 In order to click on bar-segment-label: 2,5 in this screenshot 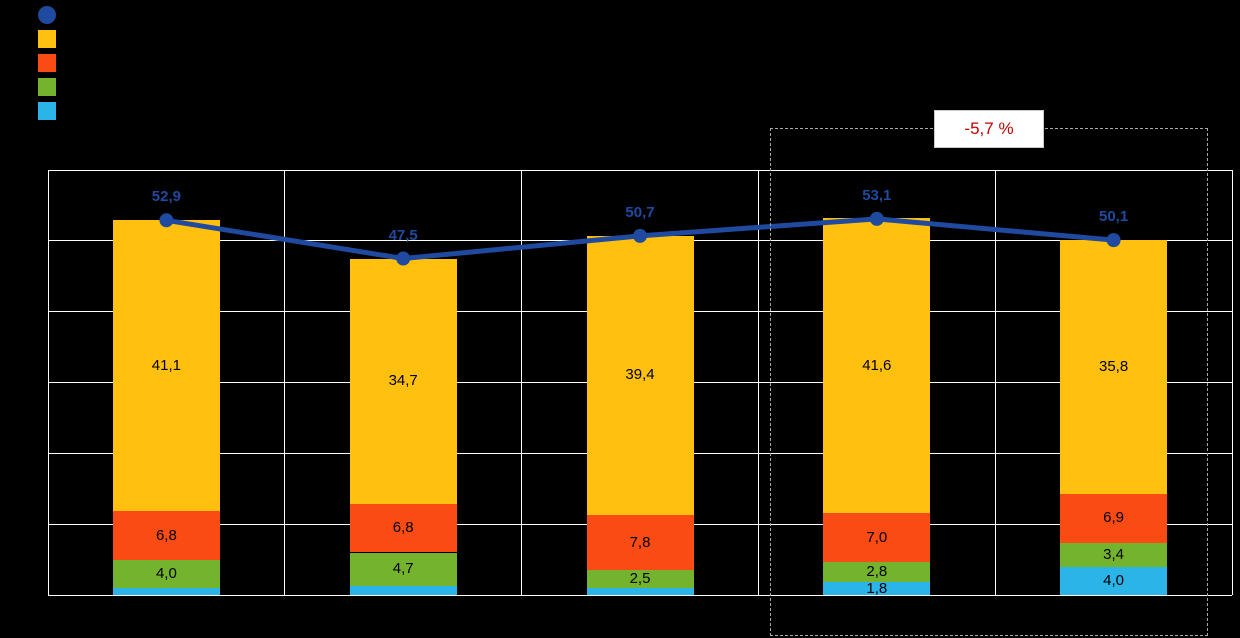, I will do `click(640, 579)`.